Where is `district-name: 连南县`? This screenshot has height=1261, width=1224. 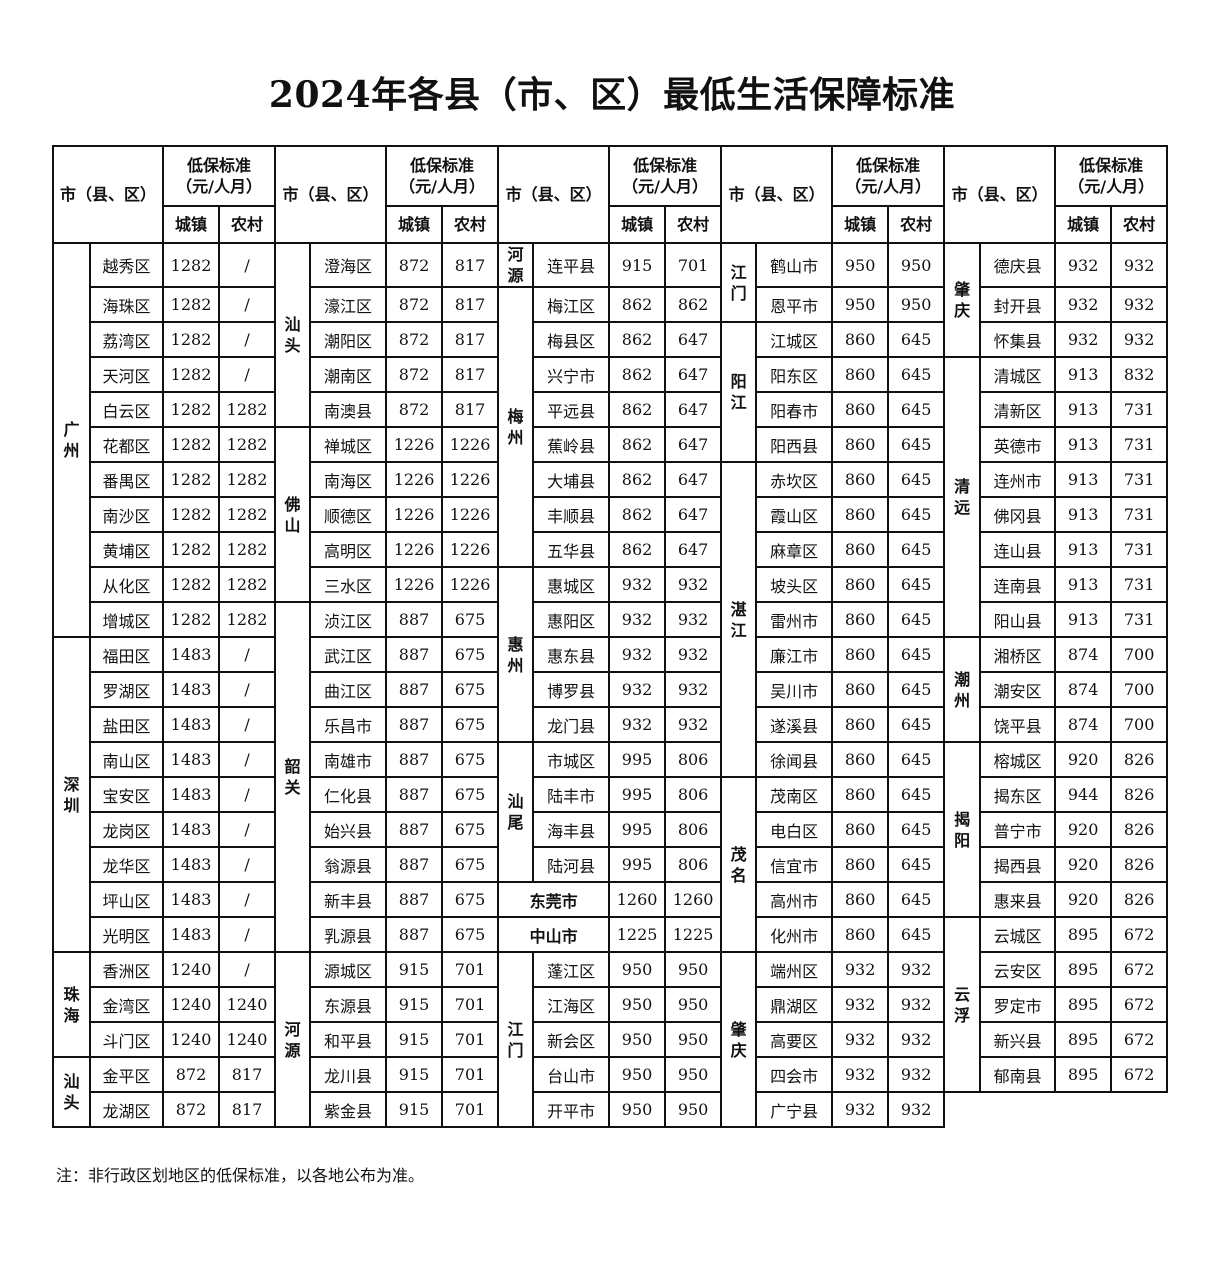 district-name: 连南县 is located at coordinates (1018, 584).